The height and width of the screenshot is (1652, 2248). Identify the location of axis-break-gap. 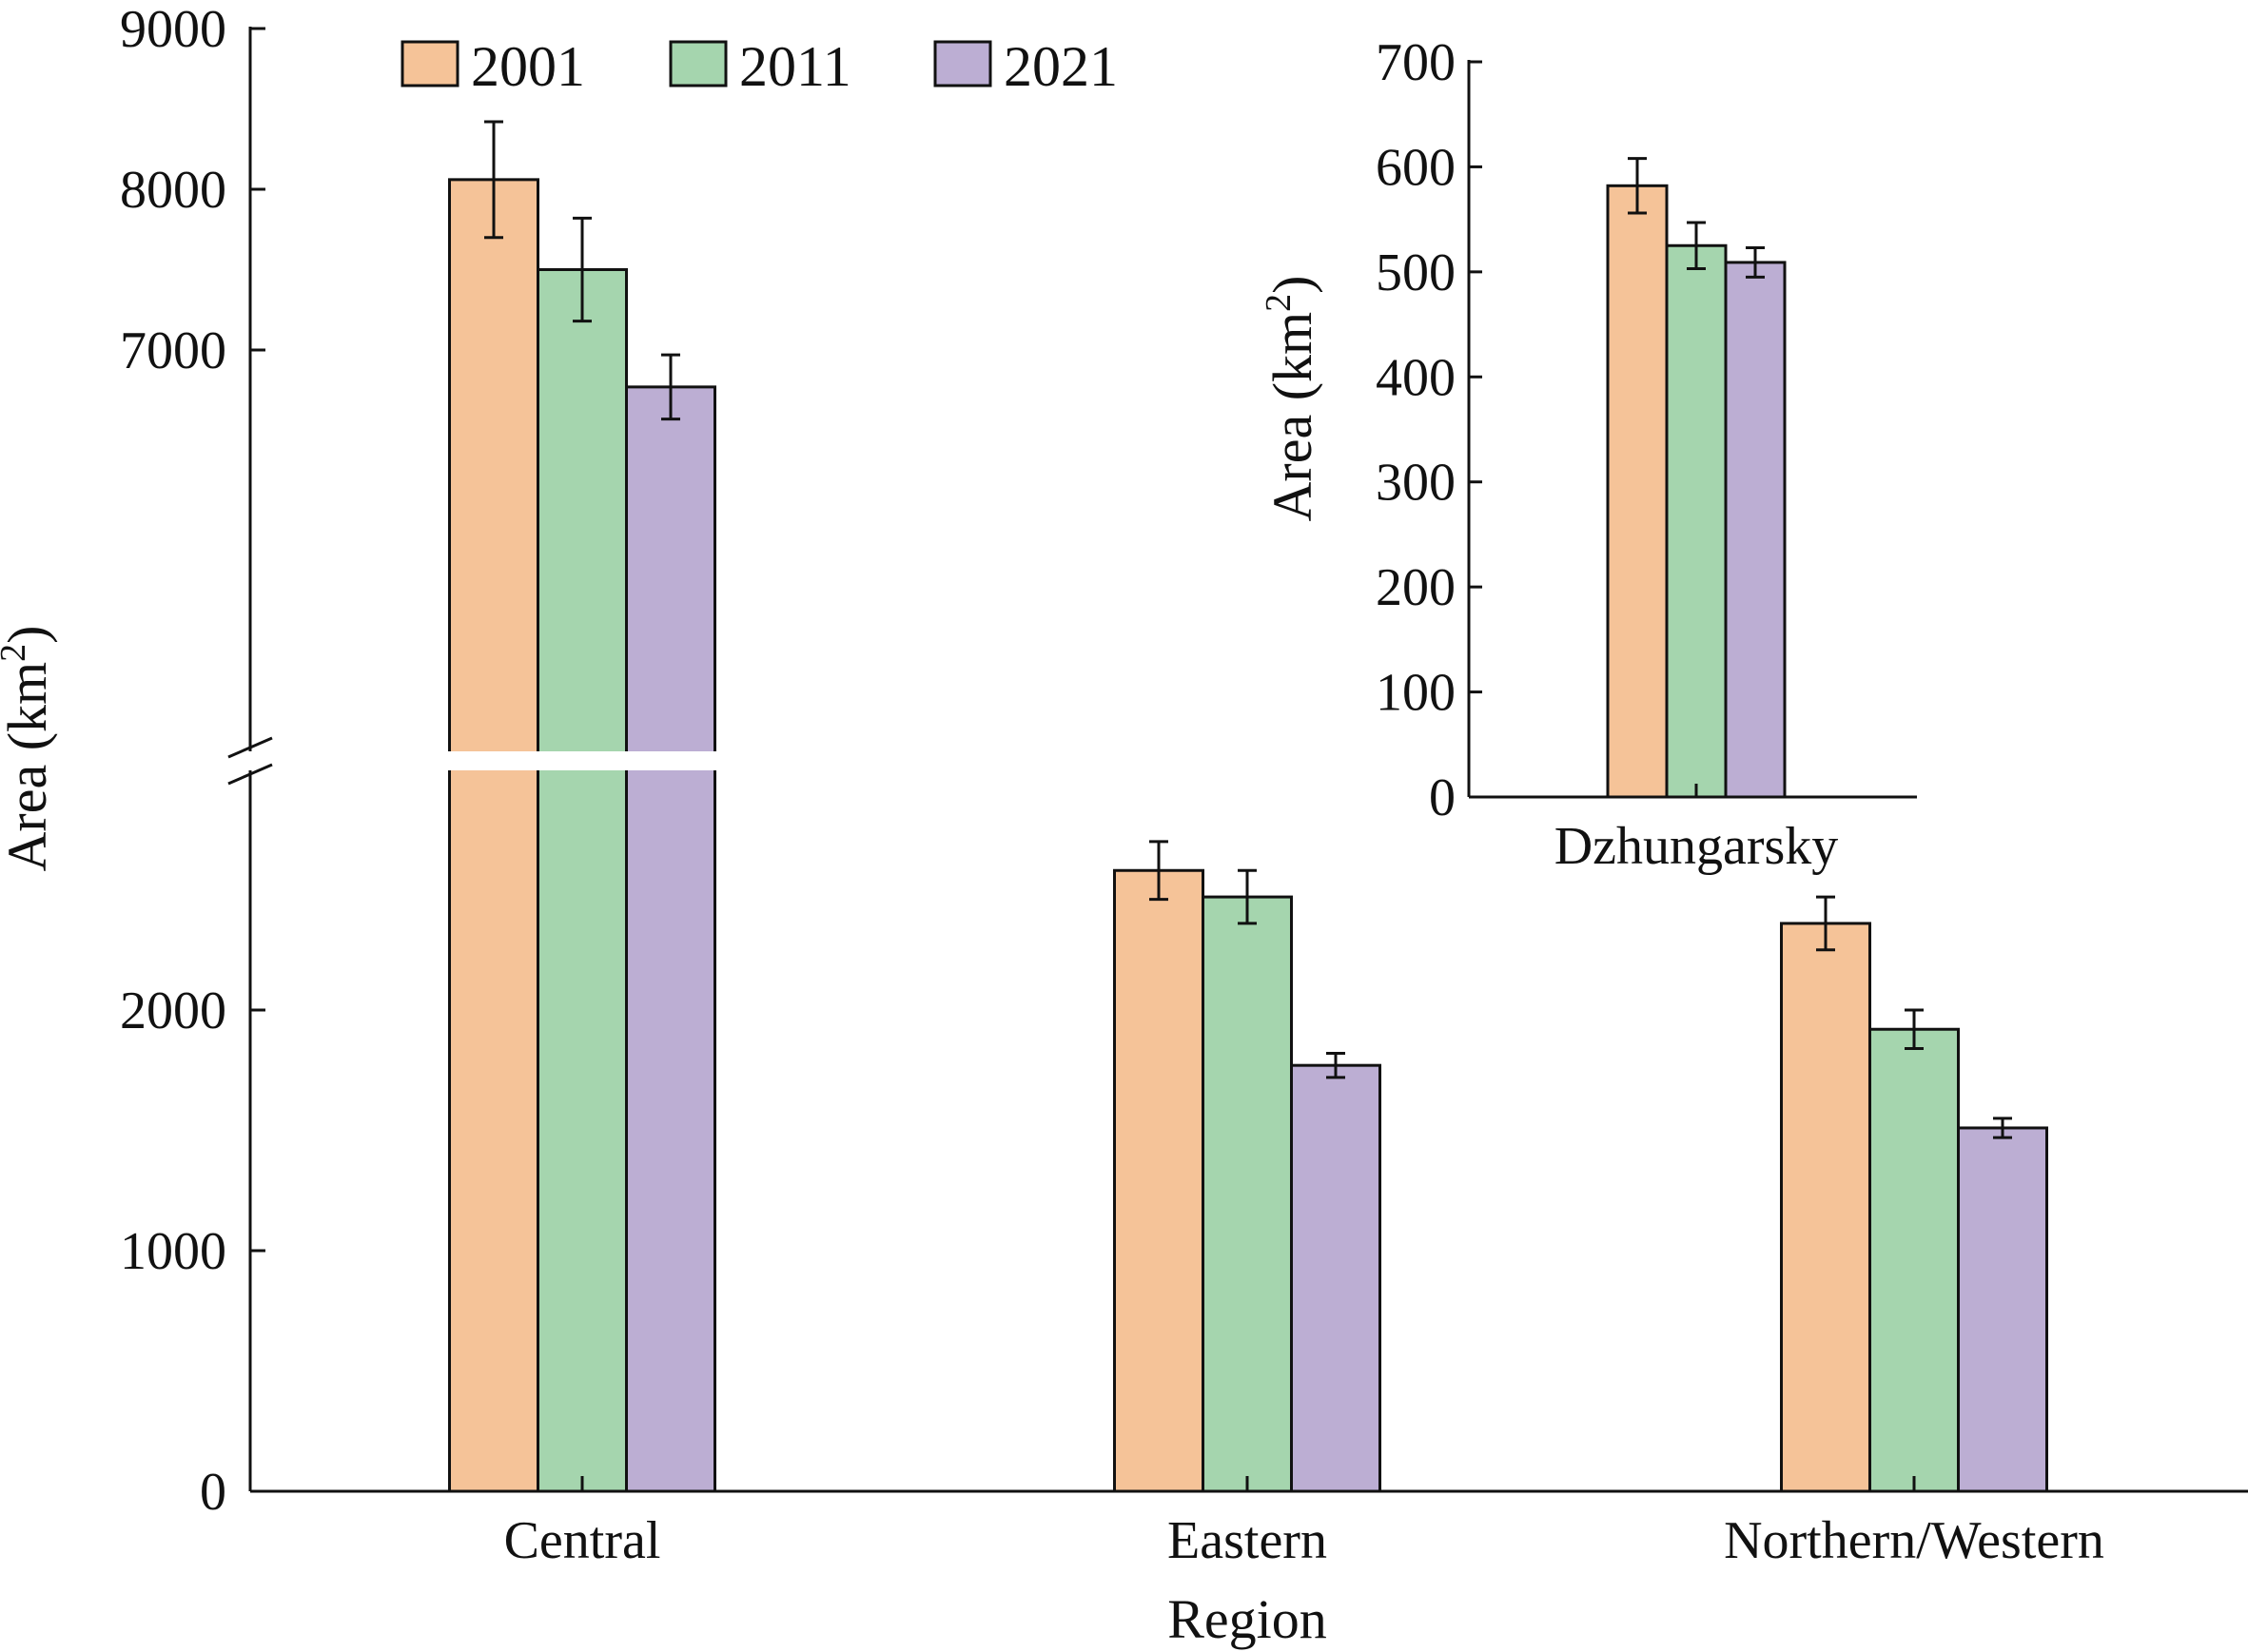
(461, 760).